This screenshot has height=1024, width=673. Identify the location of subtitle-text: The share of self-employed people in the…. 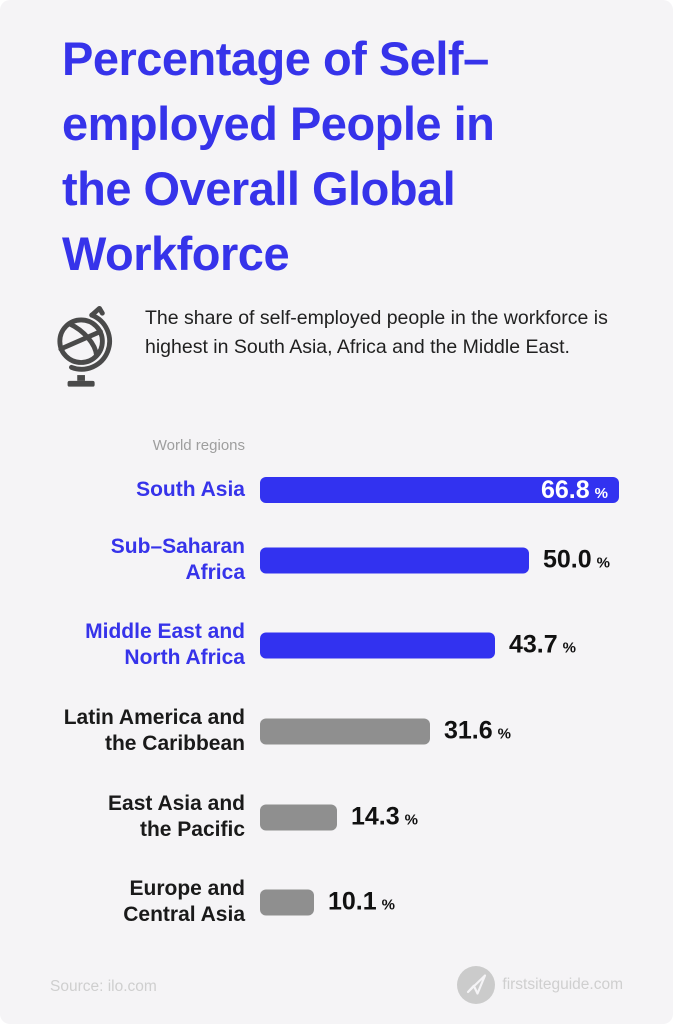
(376, 332).